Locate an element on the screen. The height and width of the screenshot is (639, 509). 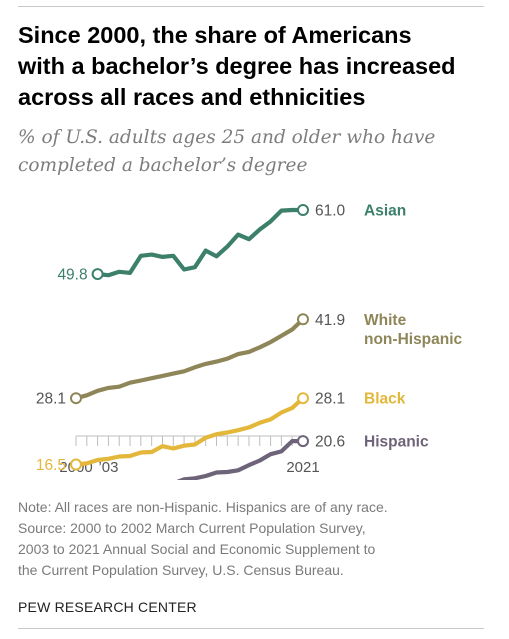
top-rule is located at coordinates (251, 6).